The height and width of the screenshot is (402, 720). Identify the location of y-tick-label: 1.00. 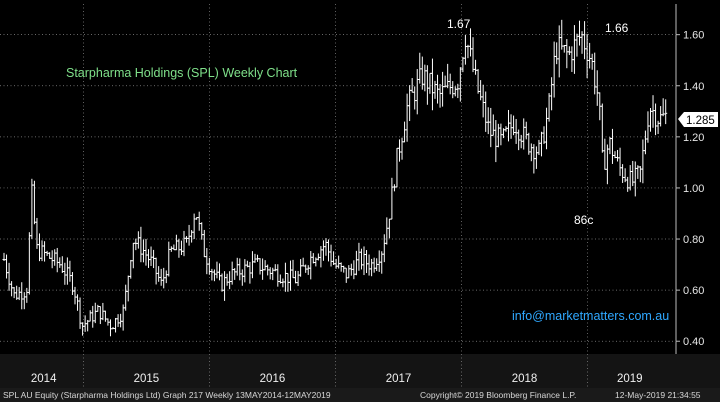
(693, 189).